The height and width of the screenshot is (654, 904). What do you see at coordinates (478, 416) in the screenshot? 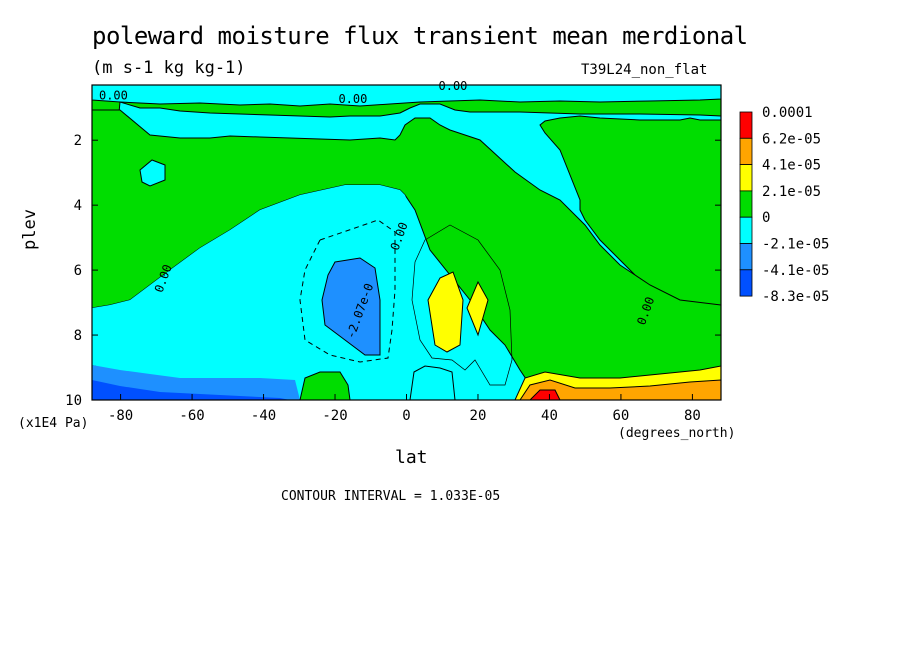
I see `x-tick-label: 20` at bounding box center [478, 416].